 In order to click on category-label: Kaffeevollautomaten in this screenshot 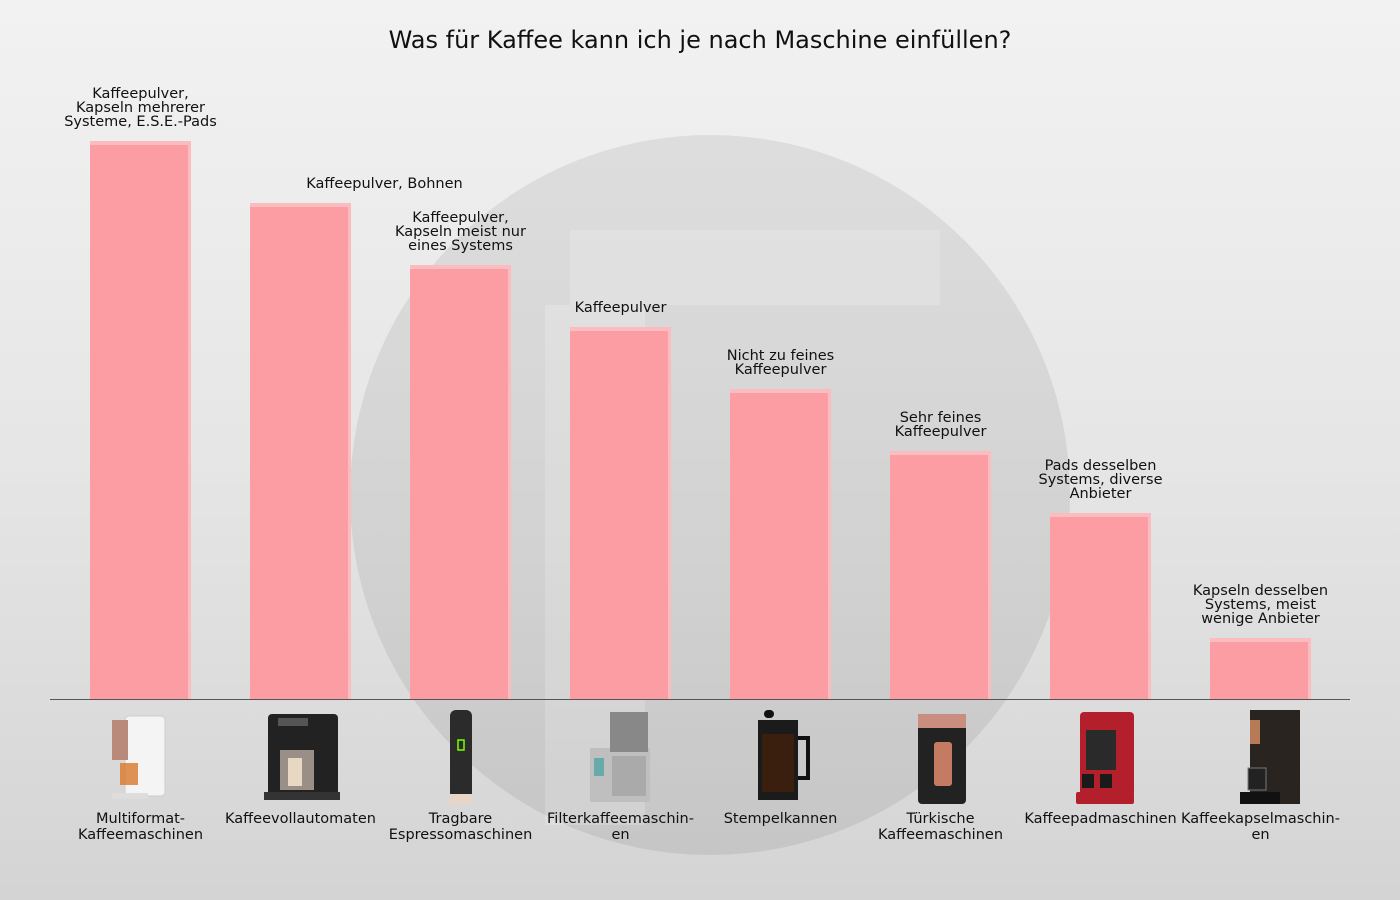, I will do `click(300, 819)`.